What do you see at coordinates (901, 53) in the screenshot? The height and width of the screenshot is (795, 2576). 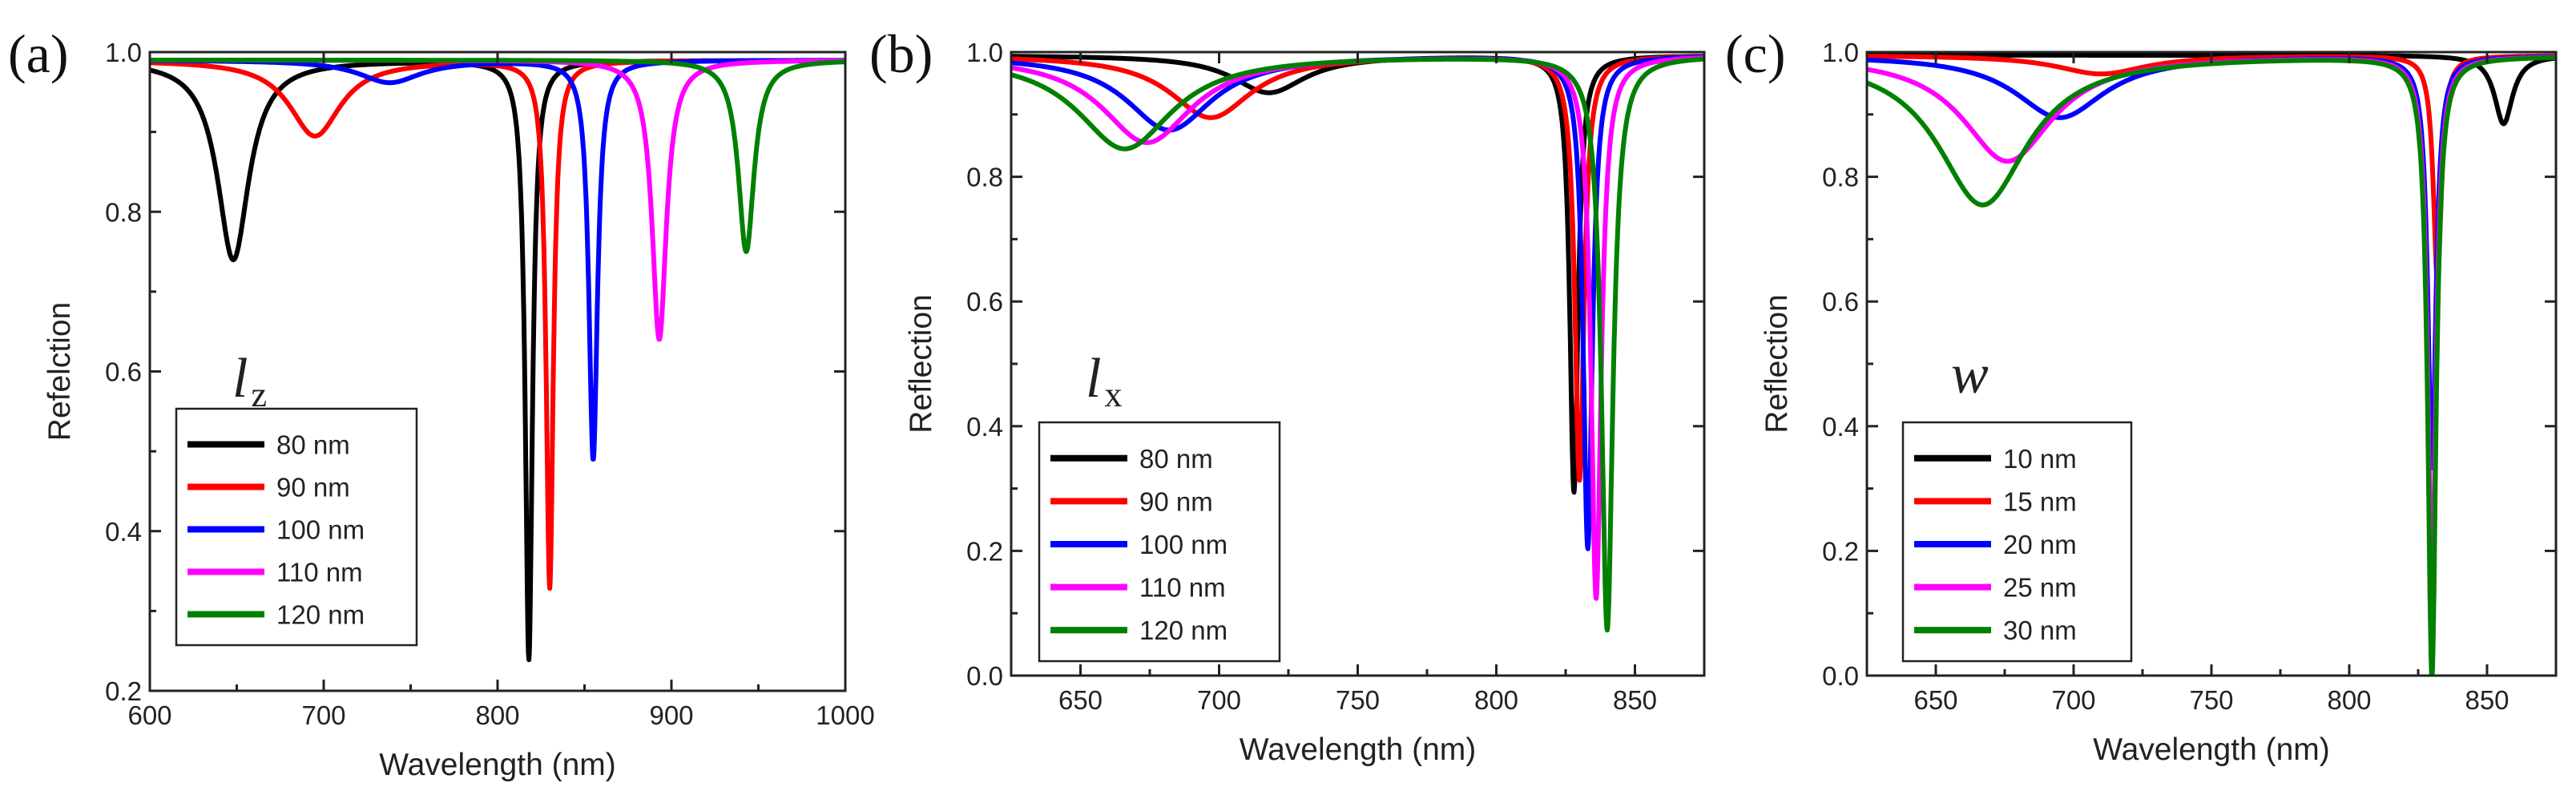 I see `panel-letter: (b)` at bounding box center [901, 53].